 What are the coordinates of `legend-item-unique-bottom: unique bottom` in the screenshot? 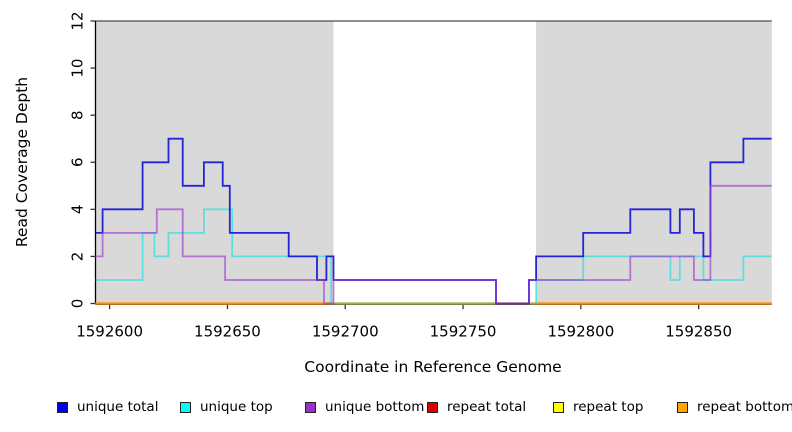 It's located at (364, 407).